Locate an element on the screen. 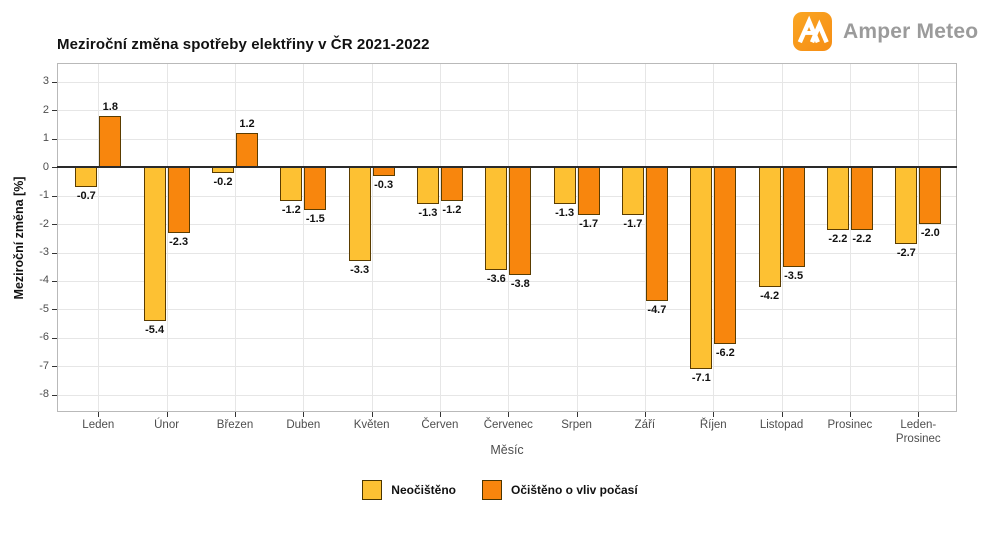 Image resolution: width=1000 pixels, height=538 pixels. bar-value-label: -5.4 is located at coordinates (155, 329).